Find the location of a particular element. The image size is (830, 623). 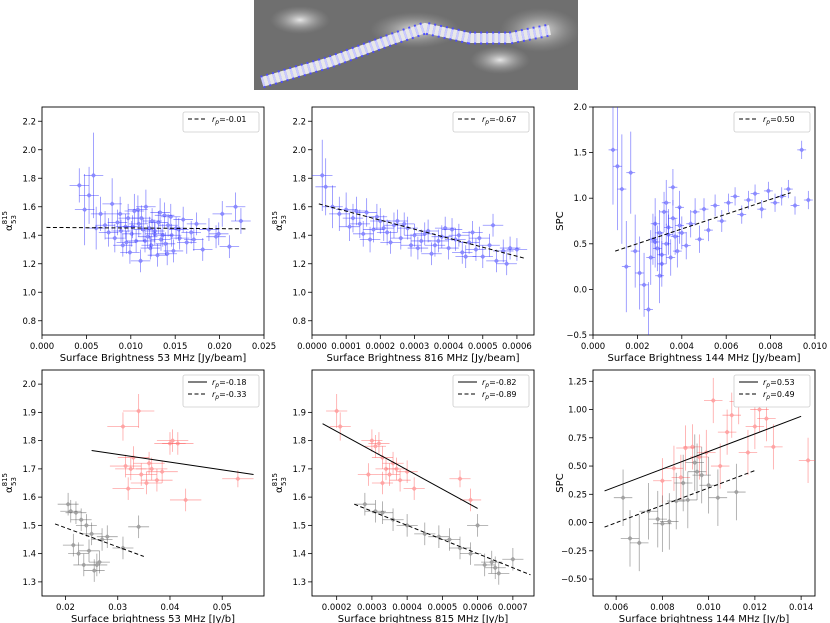

legend-label: rp=-0.89 is located at coordinates (499, 395).